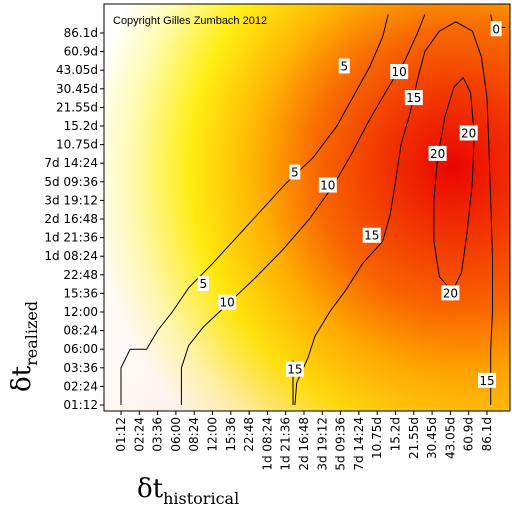 The width and height of the screenshot is (512, 512). Describe the element at coordinates (80, 368) in the screenshot. I see `y-tick-label: 03:36` at that location.